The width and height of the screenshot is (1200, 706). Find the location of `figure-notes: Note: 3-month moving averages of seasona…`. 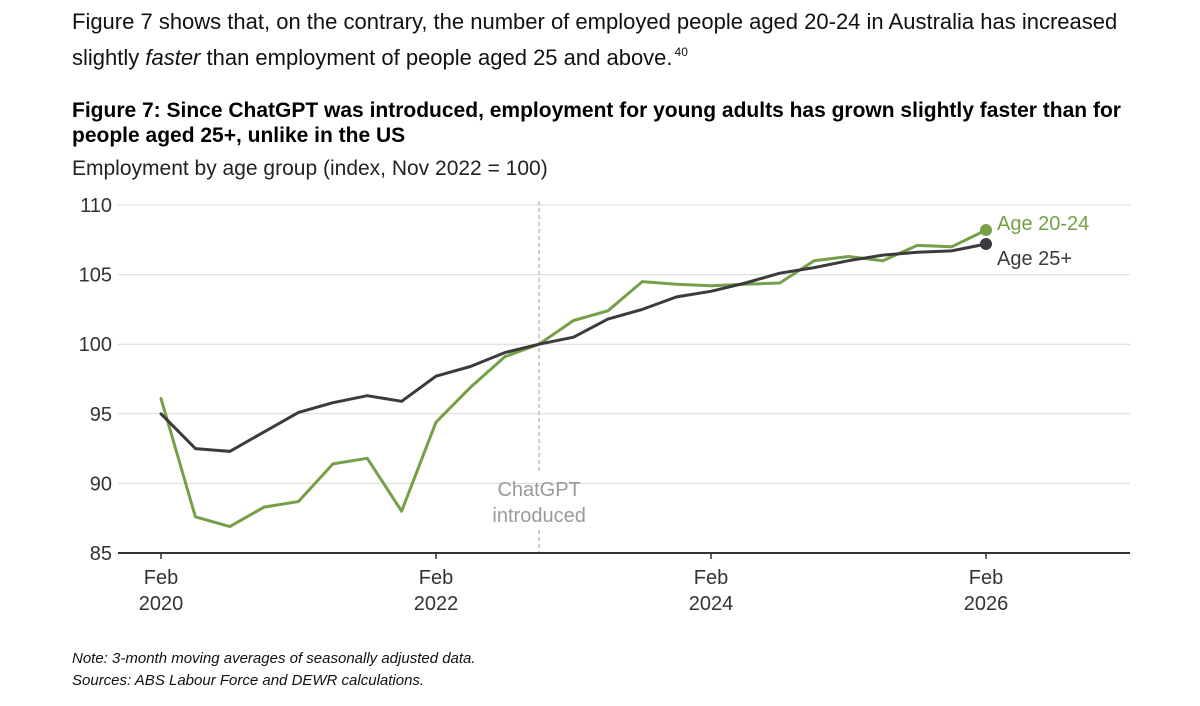

figure-notes: Note: 3-month moving averages of seasona… is located at coordinates (274, 670).